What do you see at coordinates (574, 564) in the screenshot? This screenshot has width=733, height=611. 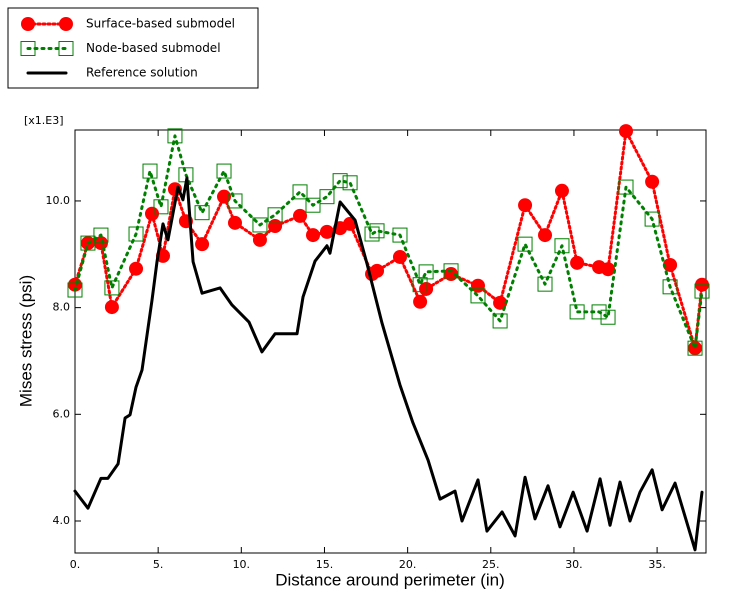 I see `x-tick-label: 30.` at bounding box center [574, 564].